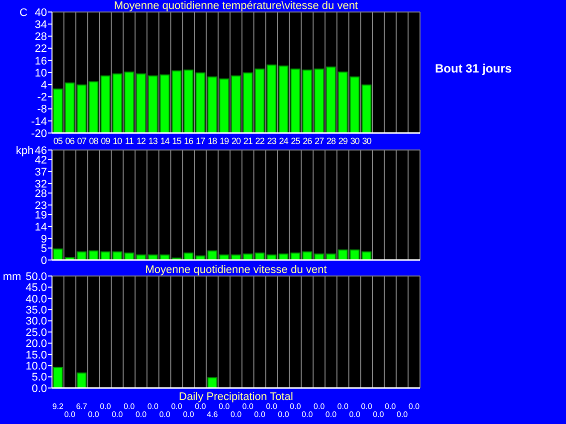 The width and height of the screenshot is (566, 424). Describe the element at coordinates (36, 322) in the screenshot. I see `y-tick-label: 30.0` at that location.